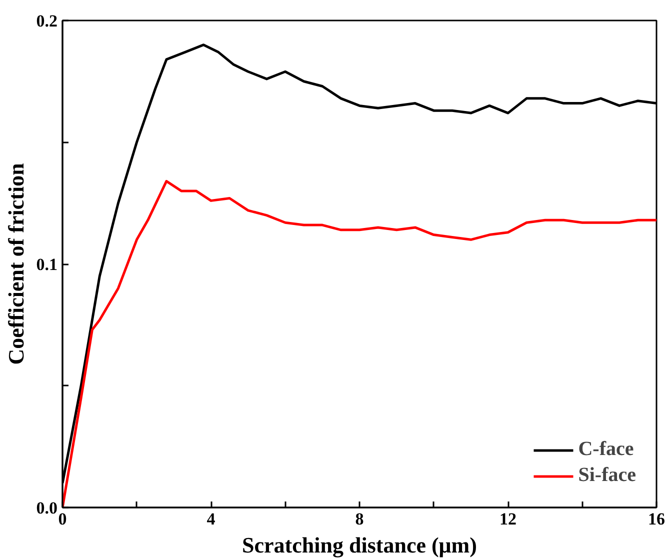  Describe the element at coordinates (47, 21) in the screenshot. I see `y-tick-label: 0.2` at that location.